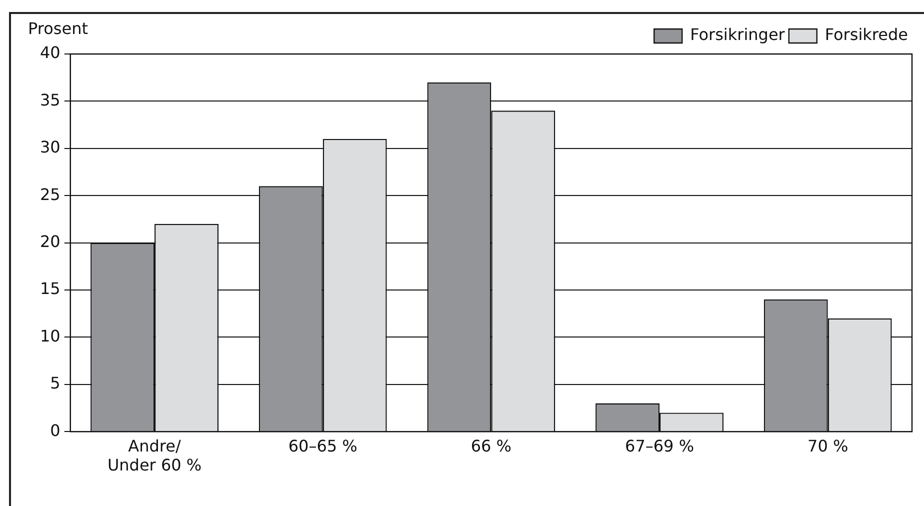 This screenshot has height=506, width=924. I want to click on x-tick-label: 67–69 %, so click(659, 446).